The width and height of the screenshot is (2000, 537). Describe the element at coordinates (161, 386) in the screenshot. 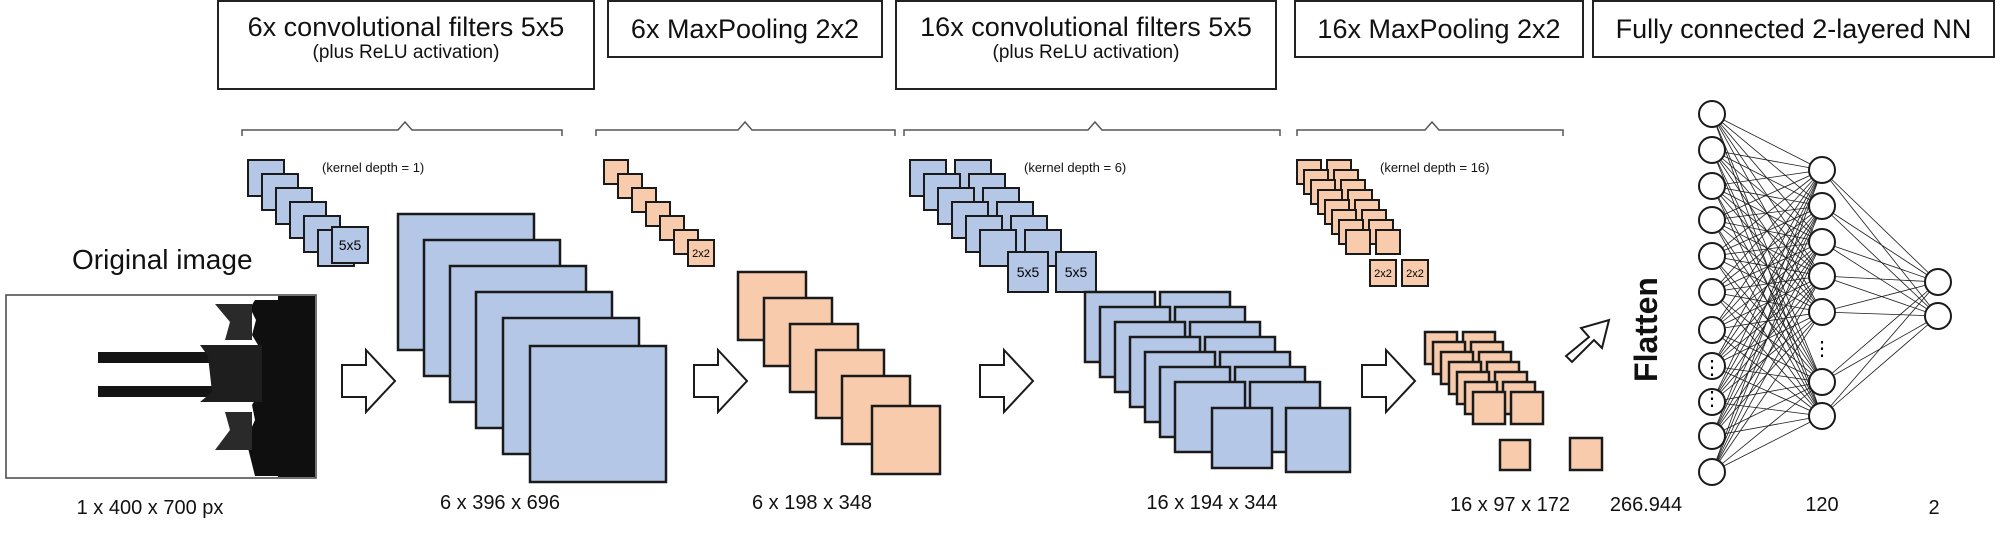

I see `original-image` at that location.